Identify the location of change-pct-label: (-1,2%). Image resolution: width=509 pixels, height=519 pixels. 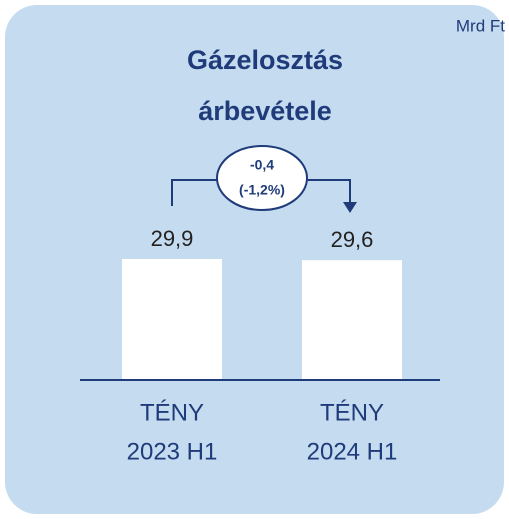
(262, 190).